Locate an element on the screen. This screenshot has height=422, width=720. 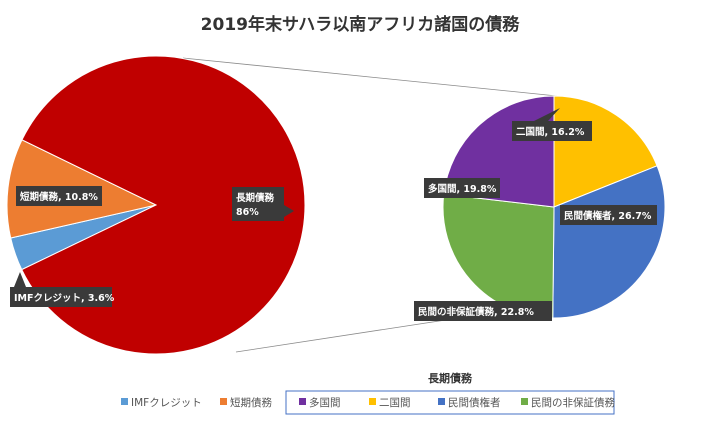
legend-item-2: 多国間 is located at coordinates (320, 402).